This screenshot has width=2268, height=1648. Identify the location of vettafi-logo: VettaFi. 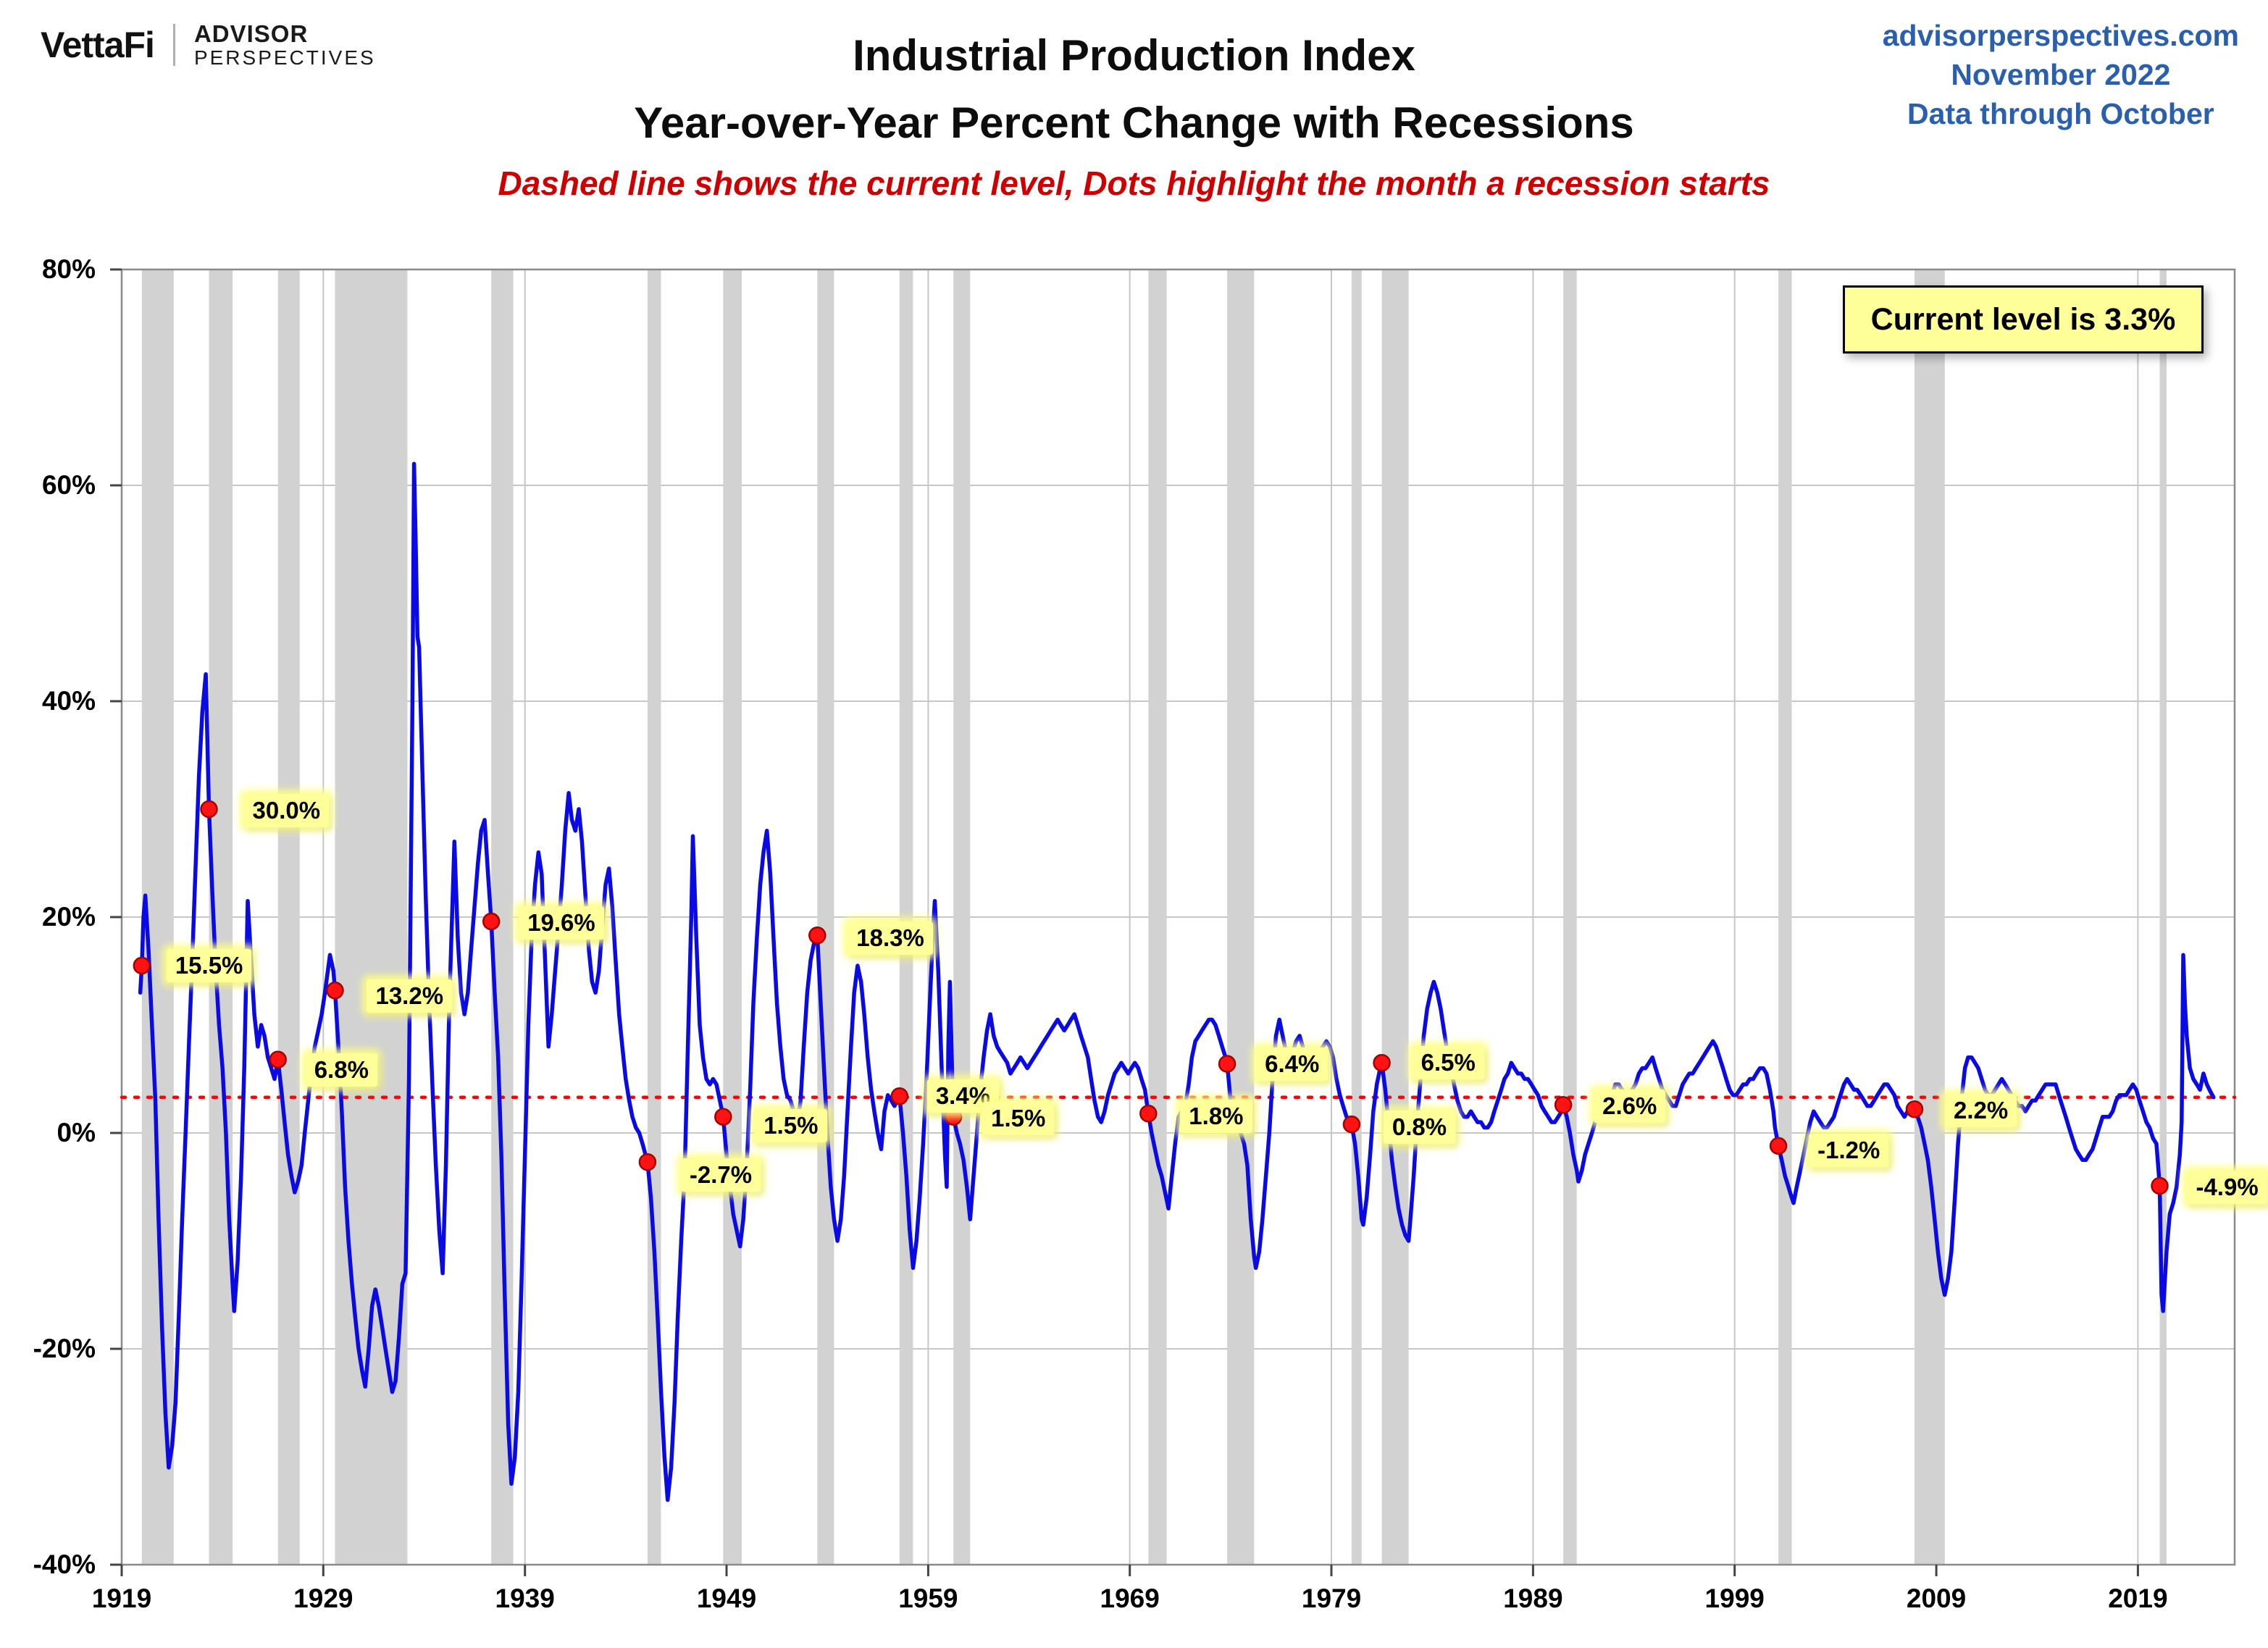
(98, 45).